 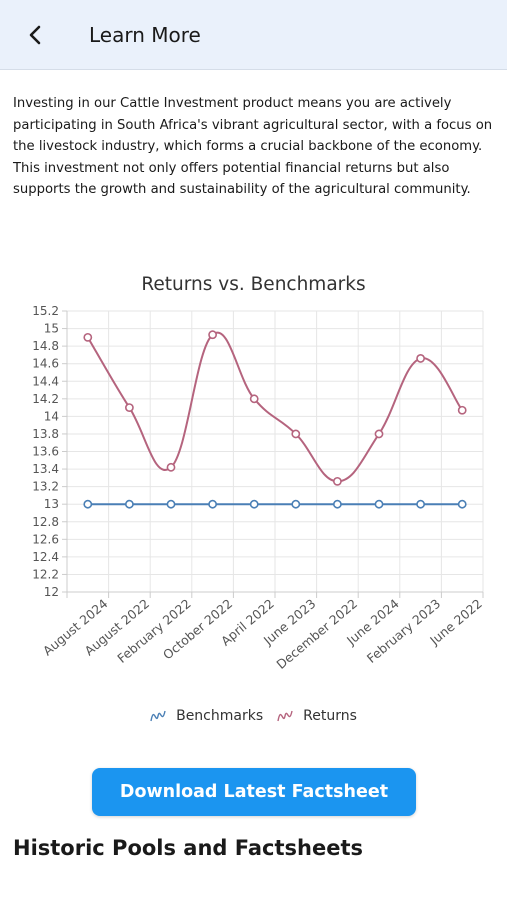 What do you see at coordinates (188, 848) in the screenshot?
I see `historic-pools-heading: Historic Pools and Factsheets` at bounding box center [188, 848].